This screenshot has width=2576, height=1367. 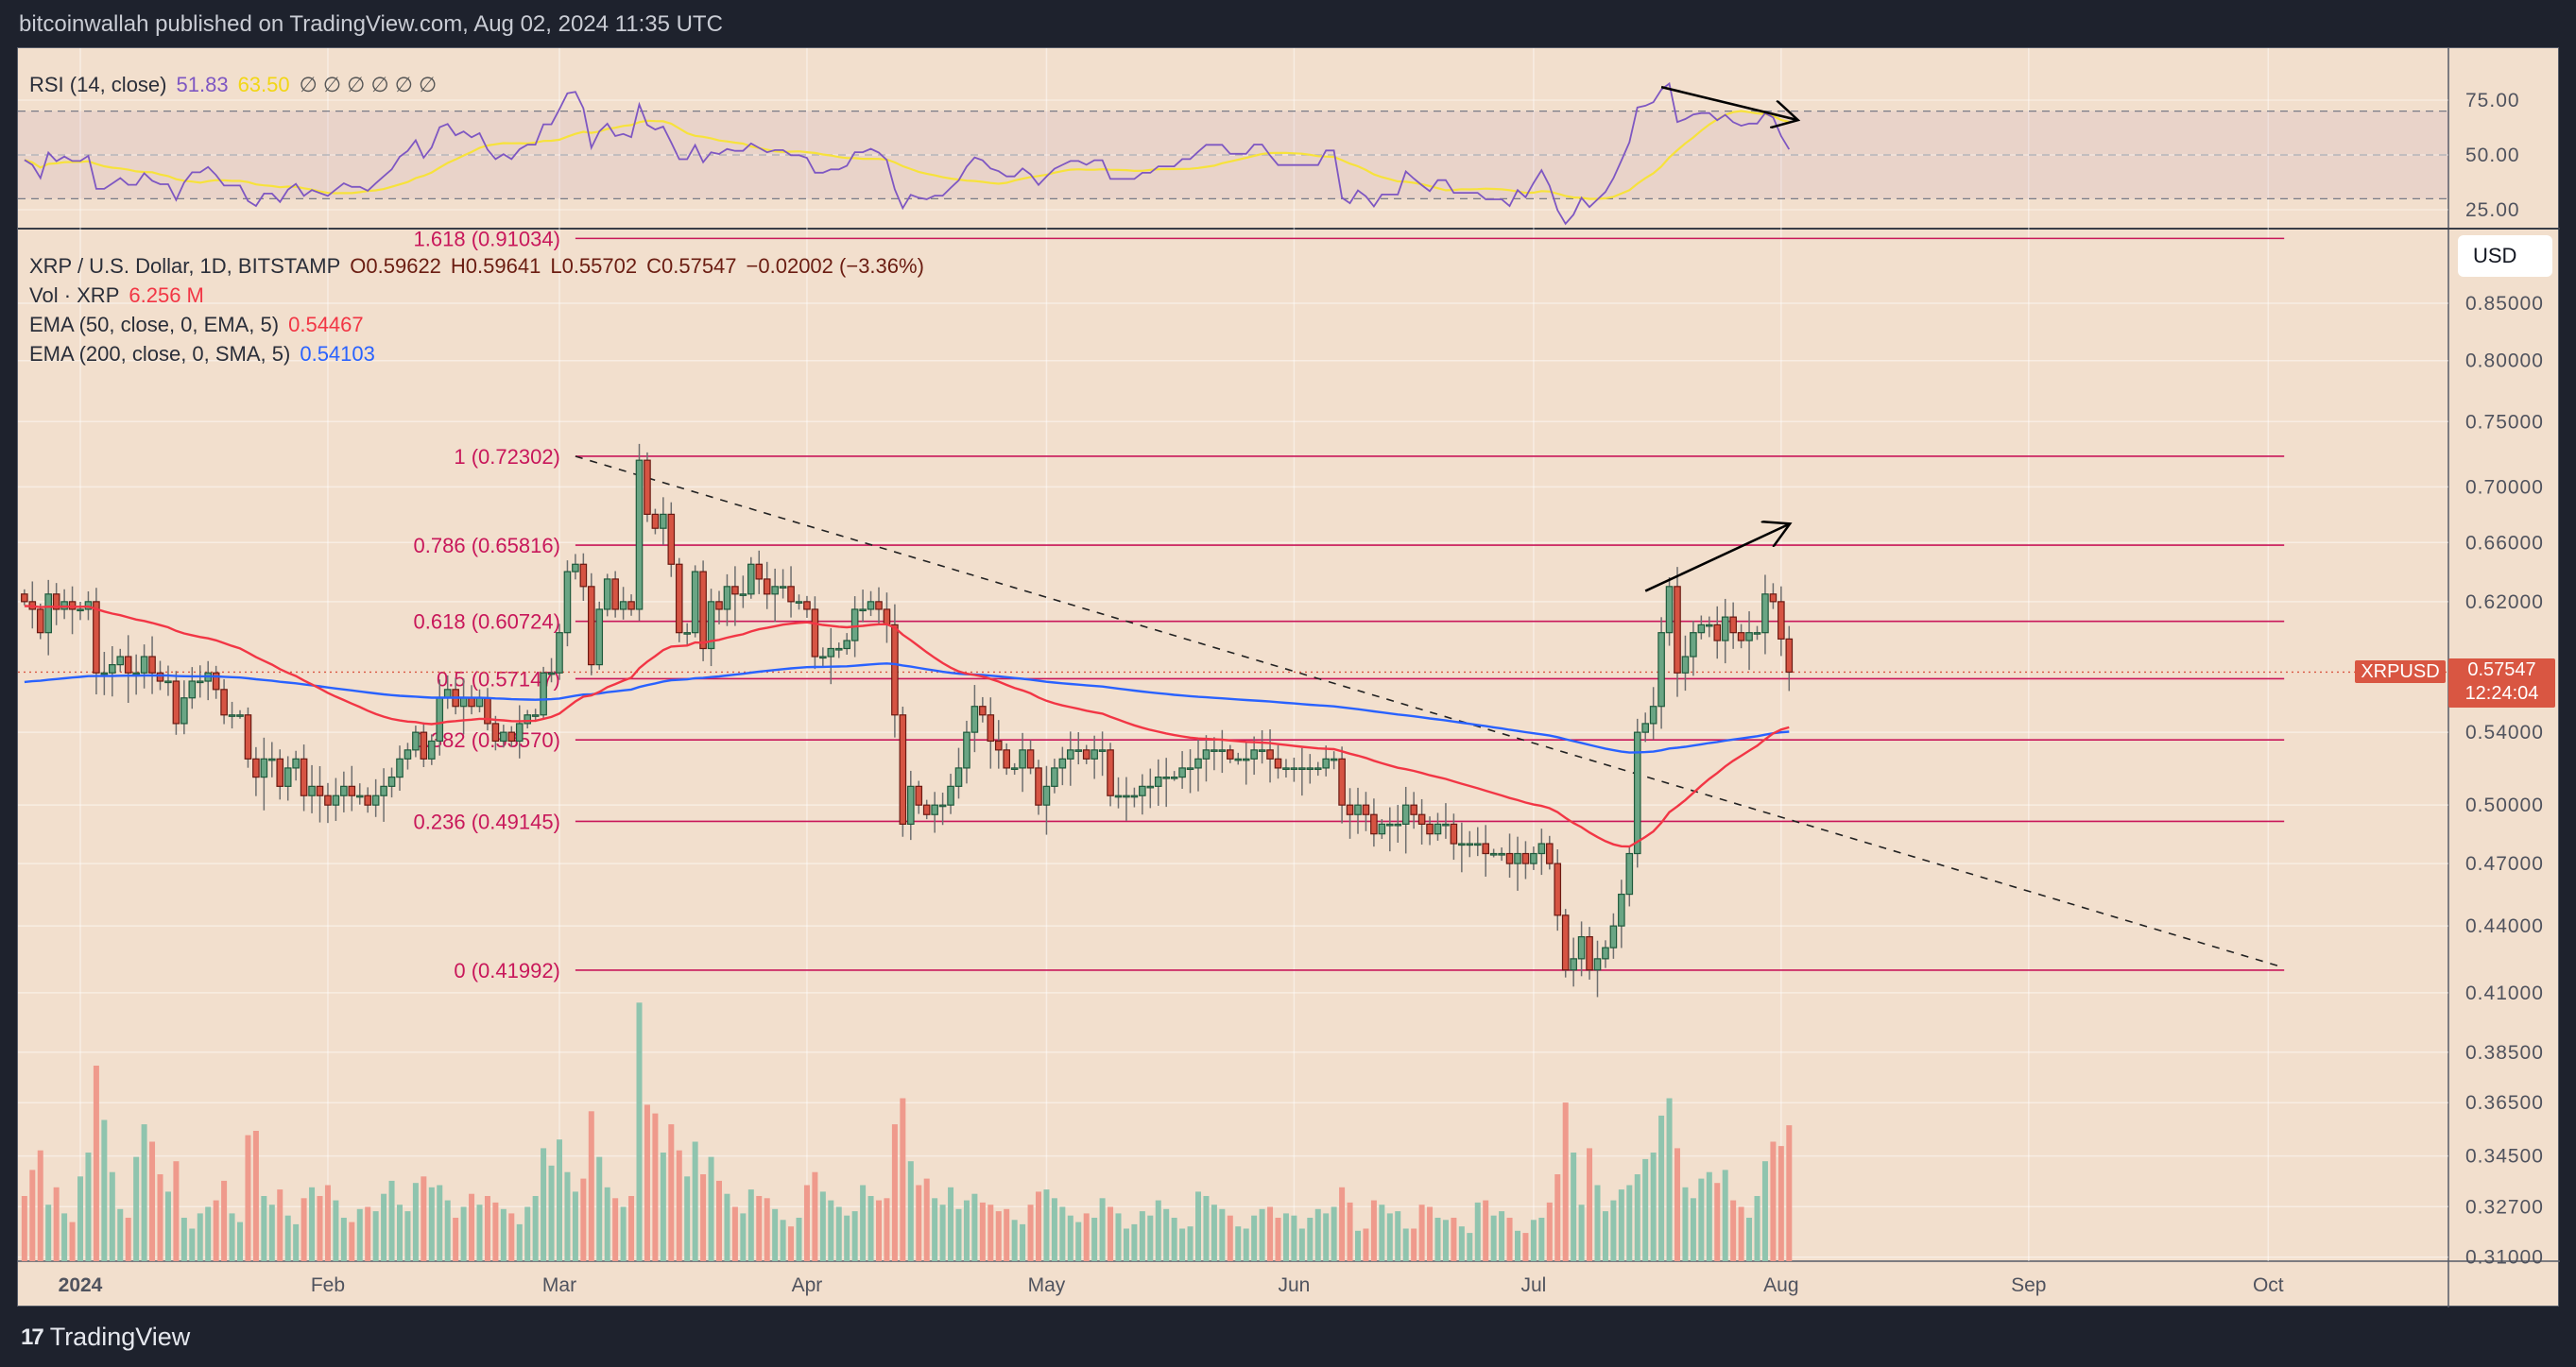 What do you see at coordinates (2505, 256) in the screenshot?
I see `currency-button: USD` at bounding box center [2505, 256].